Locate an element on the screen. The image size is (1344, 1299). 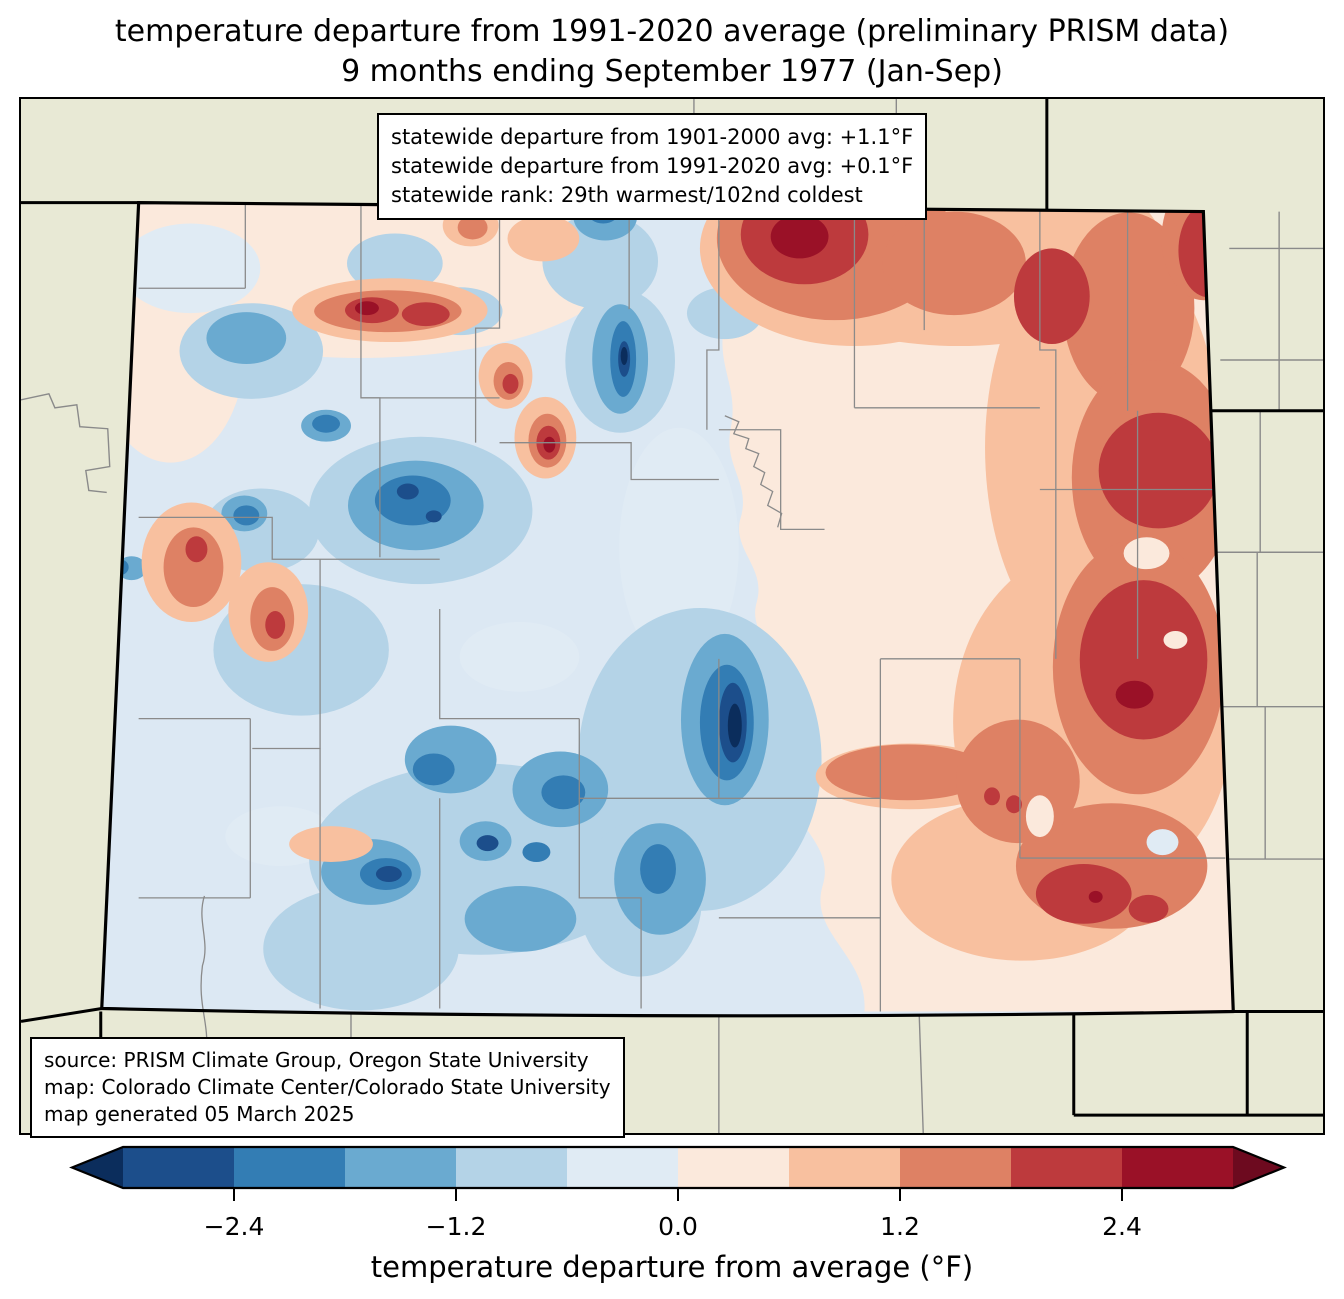
colorbar-outline is located at coordinates (678, 1167).